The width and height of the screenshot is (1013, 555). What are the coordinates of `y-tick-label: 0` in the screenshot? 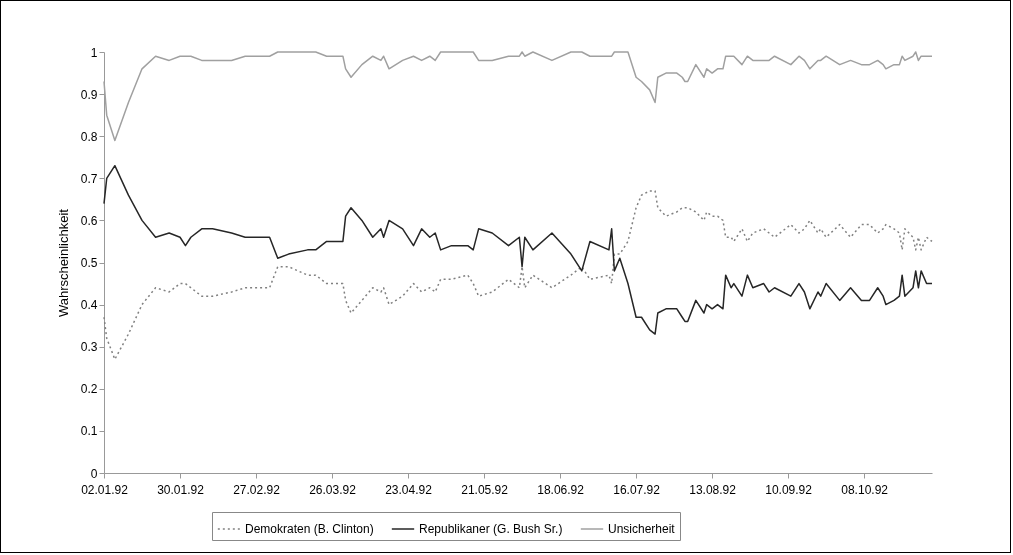 It's located at (94, 473).